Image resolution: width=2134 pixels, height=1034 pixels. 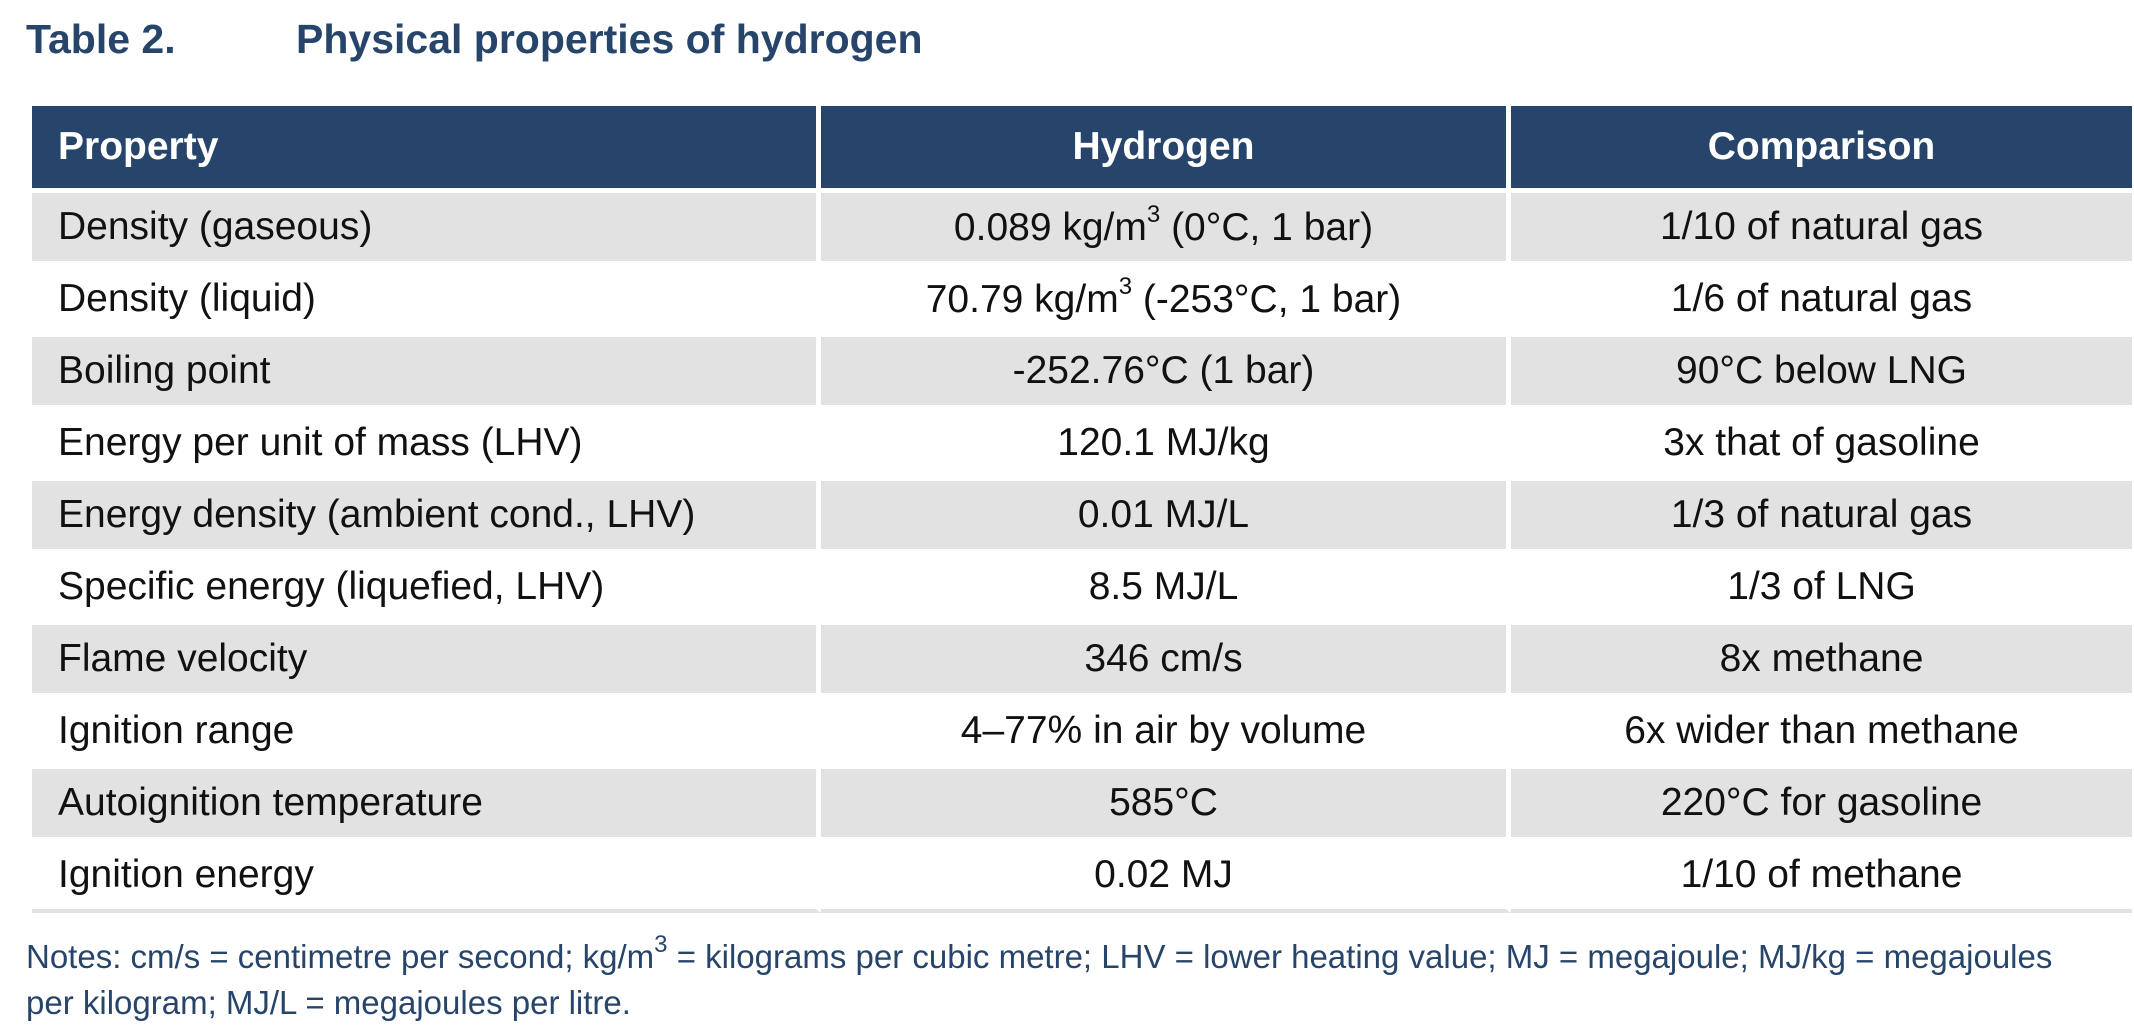 What do you see at coordinates (426, 445) in the screenshot?
I see `cell-property: Energy per unit of mass (LHV)` at bounding box center [426, 445].